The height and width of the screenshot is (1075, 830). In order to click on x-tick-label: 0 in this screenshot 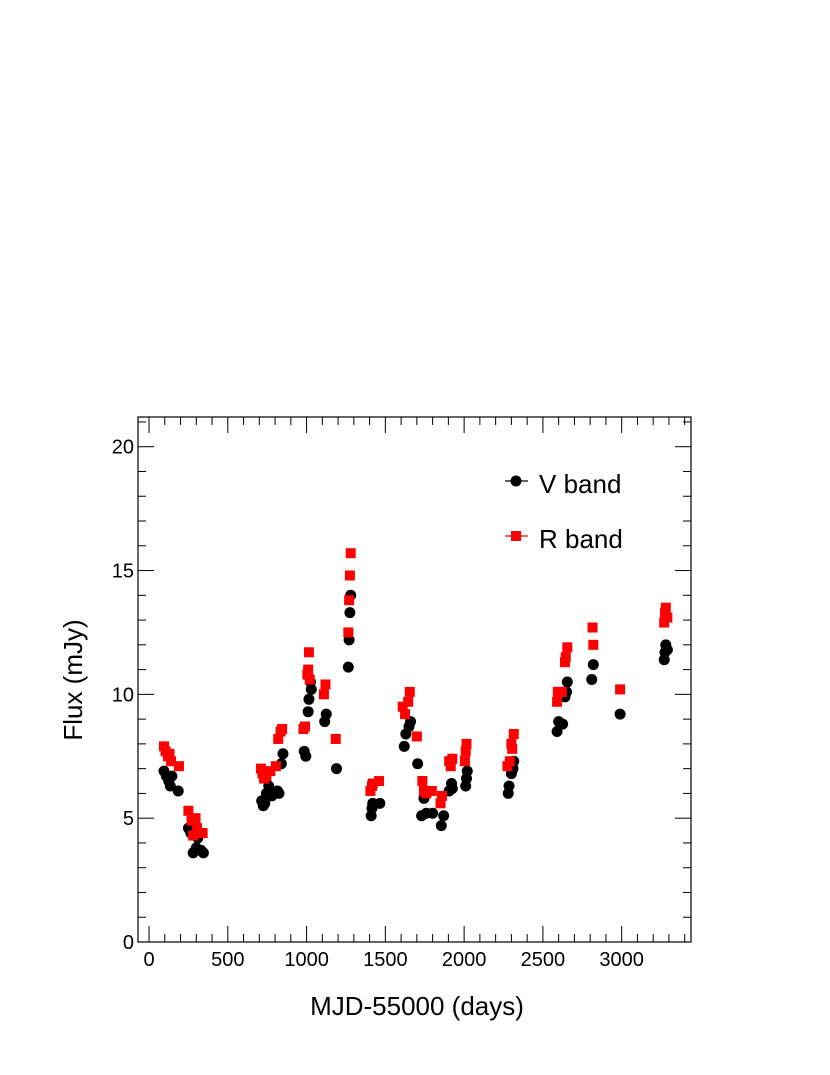, I will do `click(148, 960)`.